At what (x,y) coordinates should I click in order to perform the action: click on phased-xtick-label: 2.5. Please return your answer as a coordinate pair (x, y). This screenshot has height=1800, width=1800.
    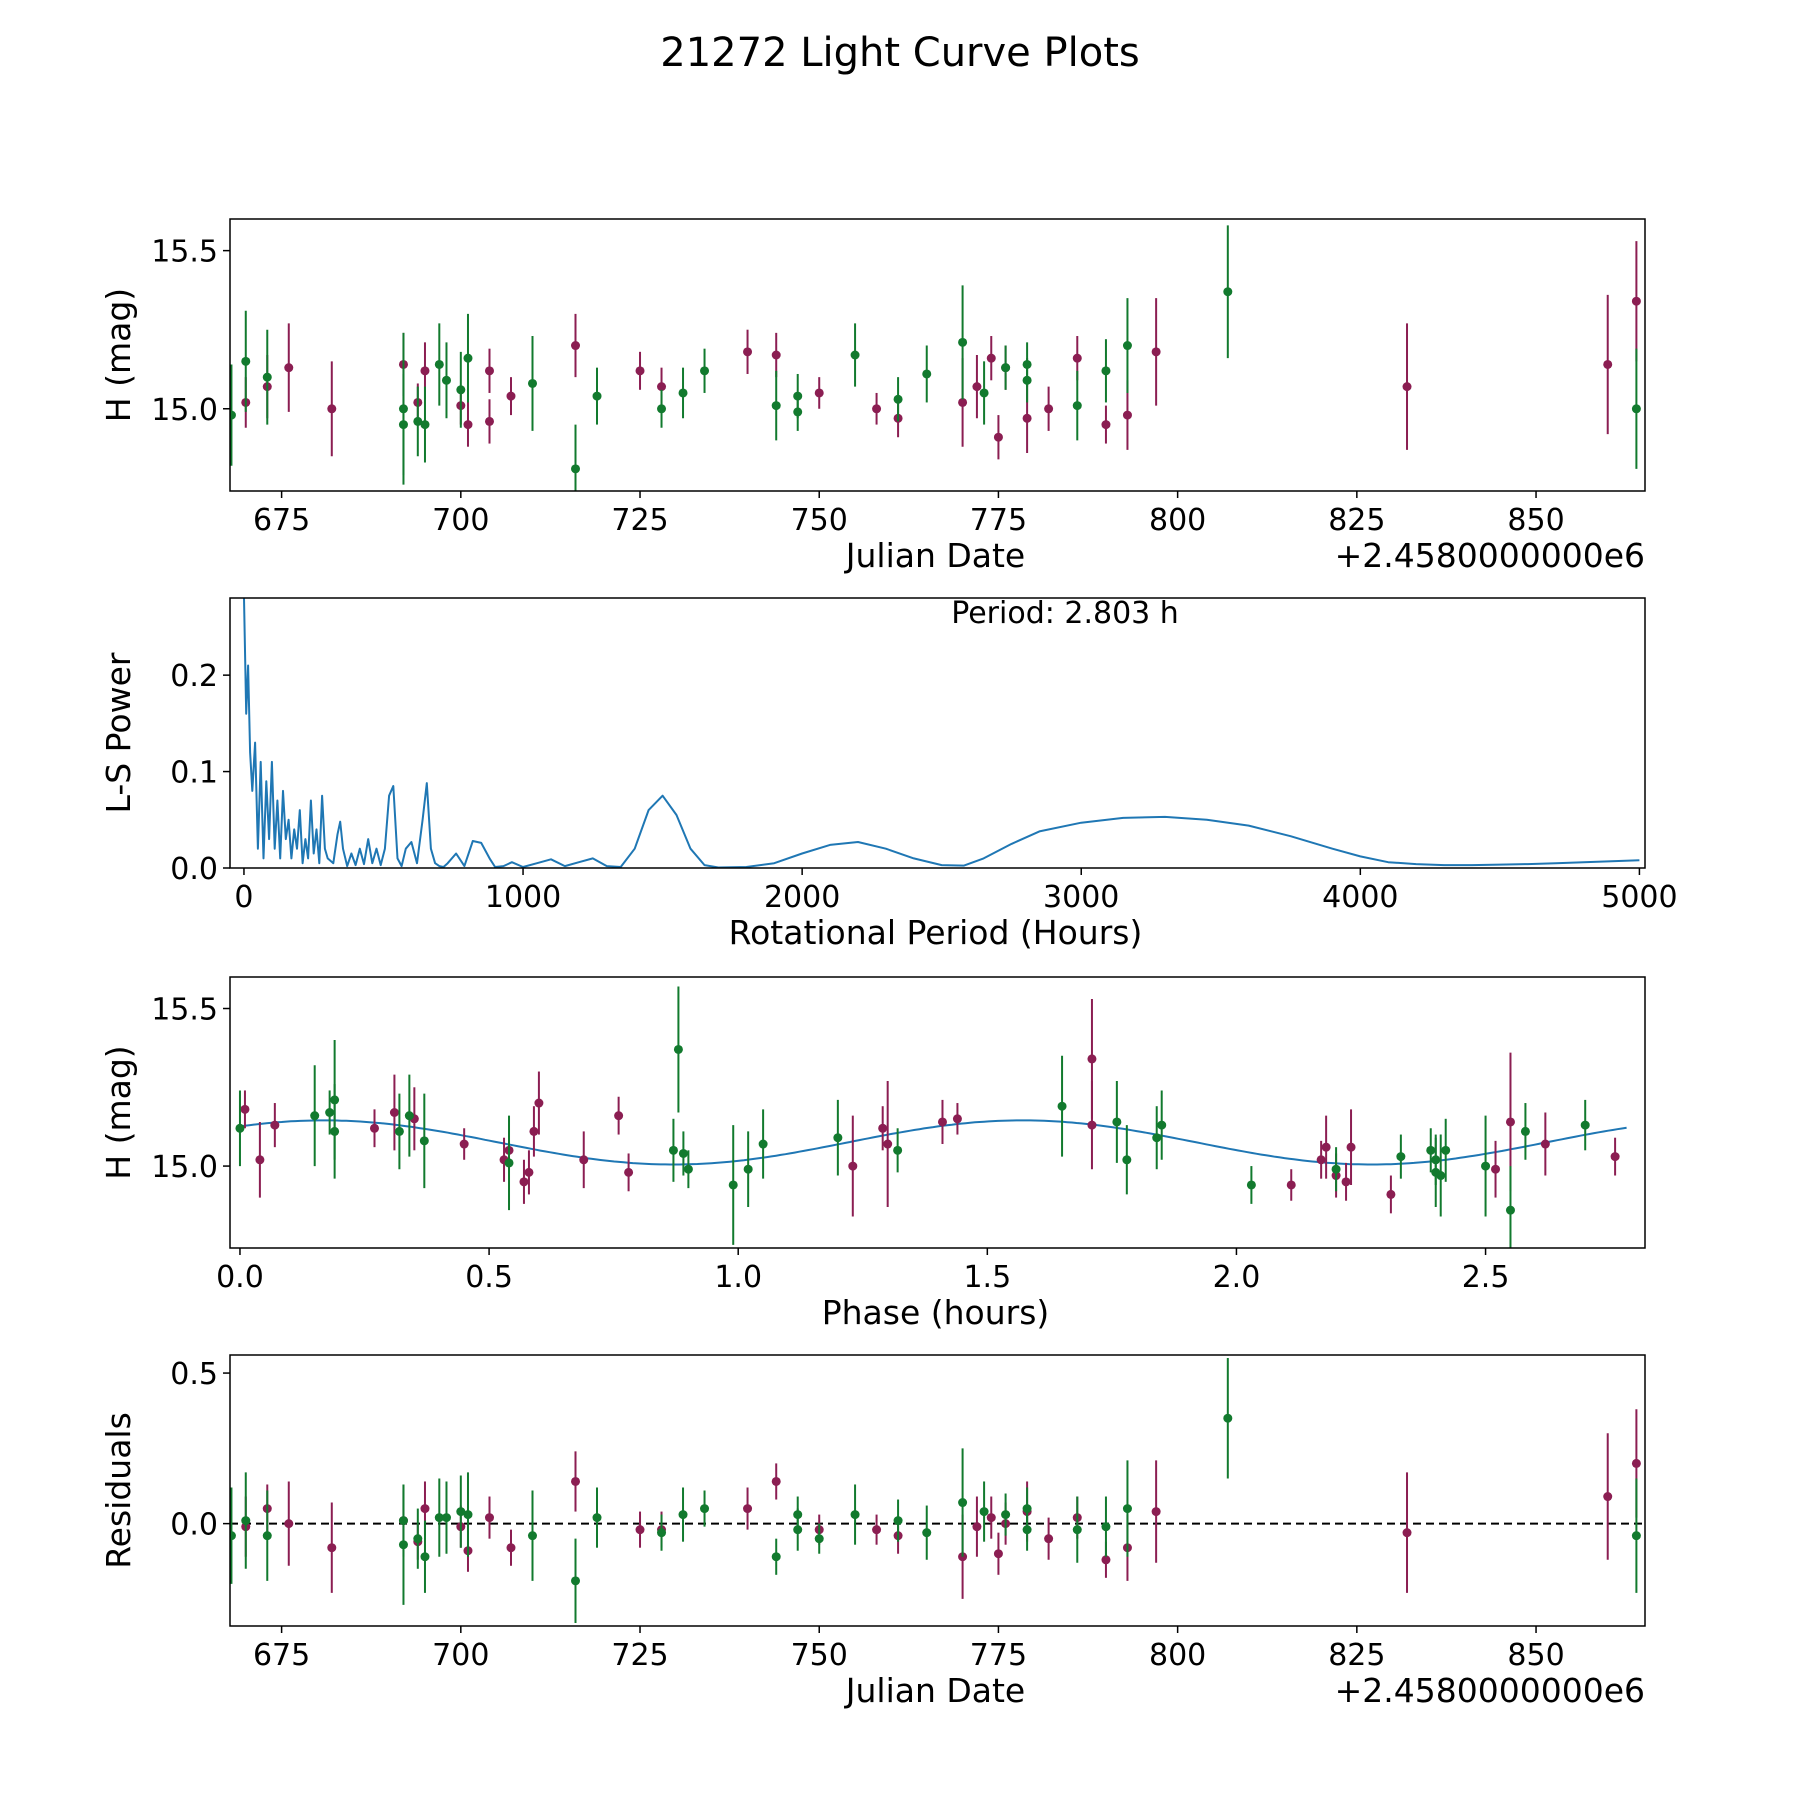
    Looking at the image, I should click on (1486, 1277).